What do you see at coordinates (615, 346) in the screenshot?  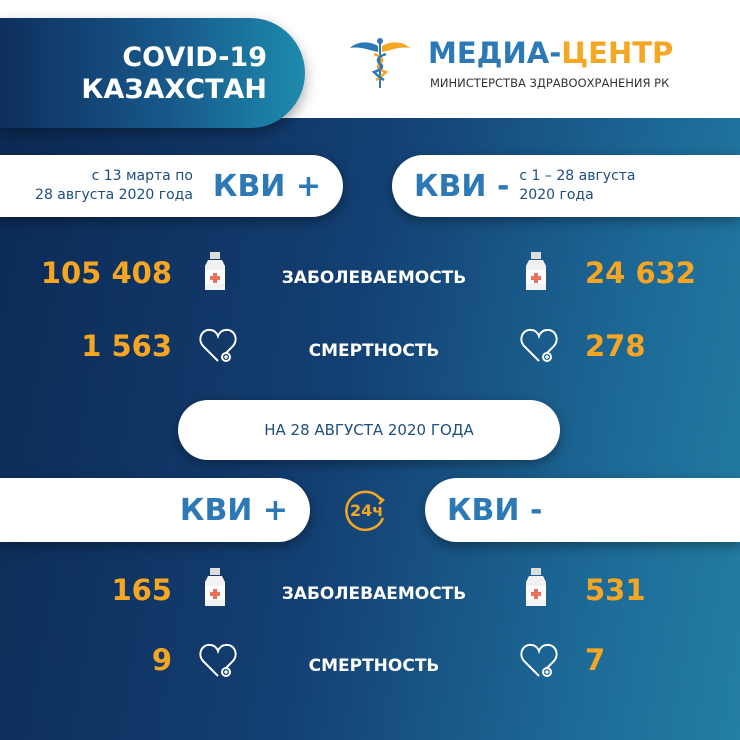 I see `cumulative-minus-deaths: 278` at bounding box center [615, 346].